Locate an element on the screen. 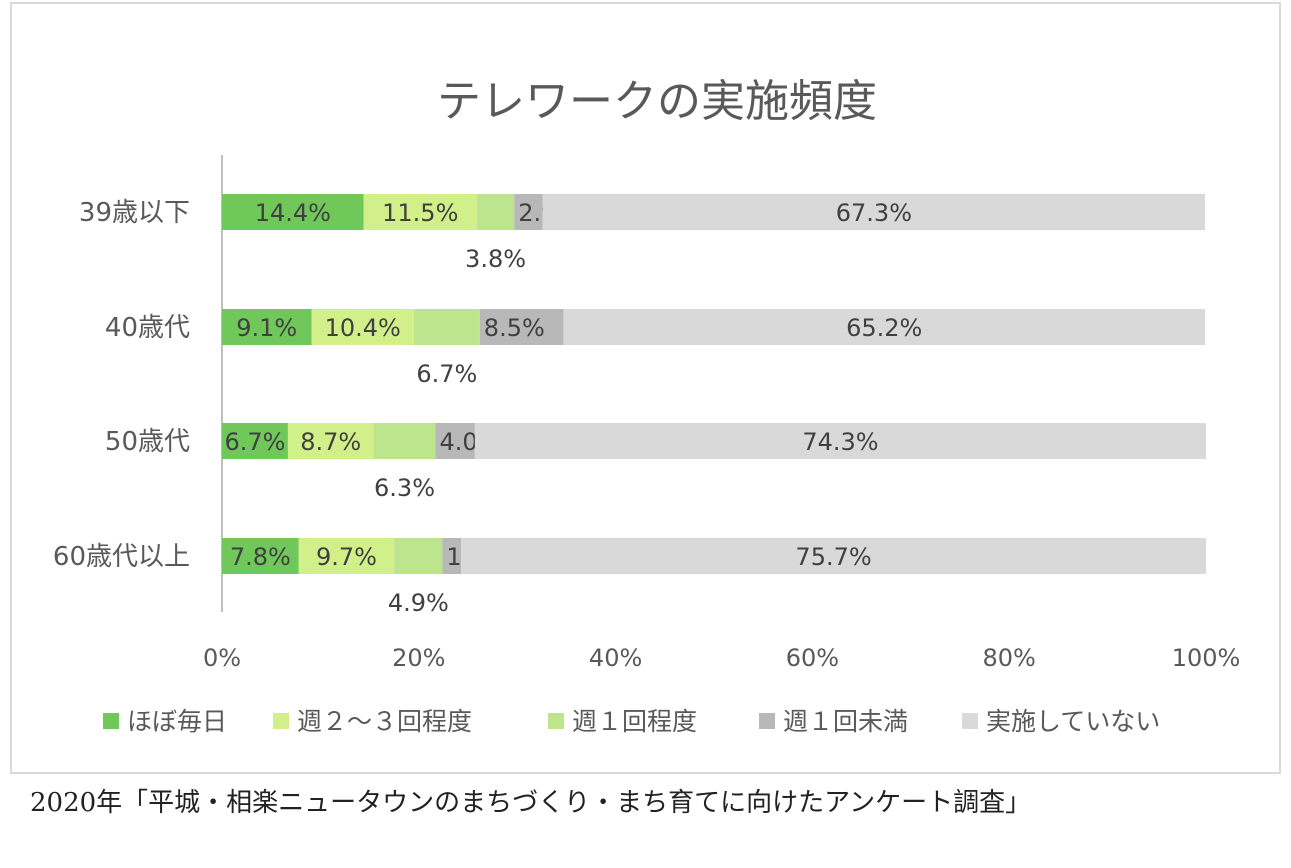 The width and height of the screenshot is (1291, 868). data-label: 65.2% is located at coordinates (884, 328).